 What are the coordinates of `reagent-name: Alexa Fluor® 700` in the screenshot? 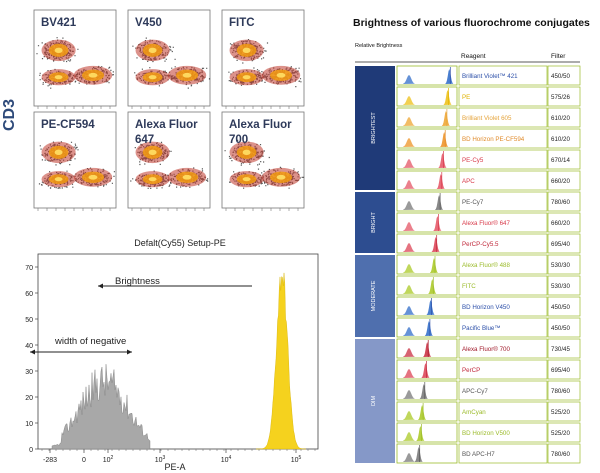 It's located at (486, 349).